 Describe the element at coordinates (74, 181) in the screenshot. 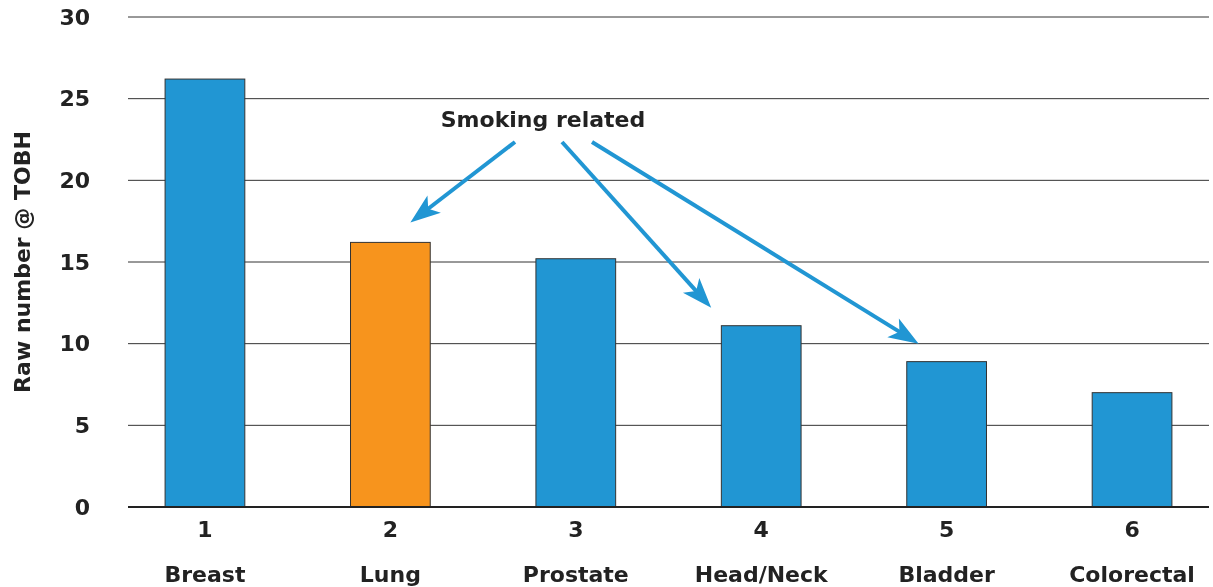

I see `y-tick-label: 20` at that location.